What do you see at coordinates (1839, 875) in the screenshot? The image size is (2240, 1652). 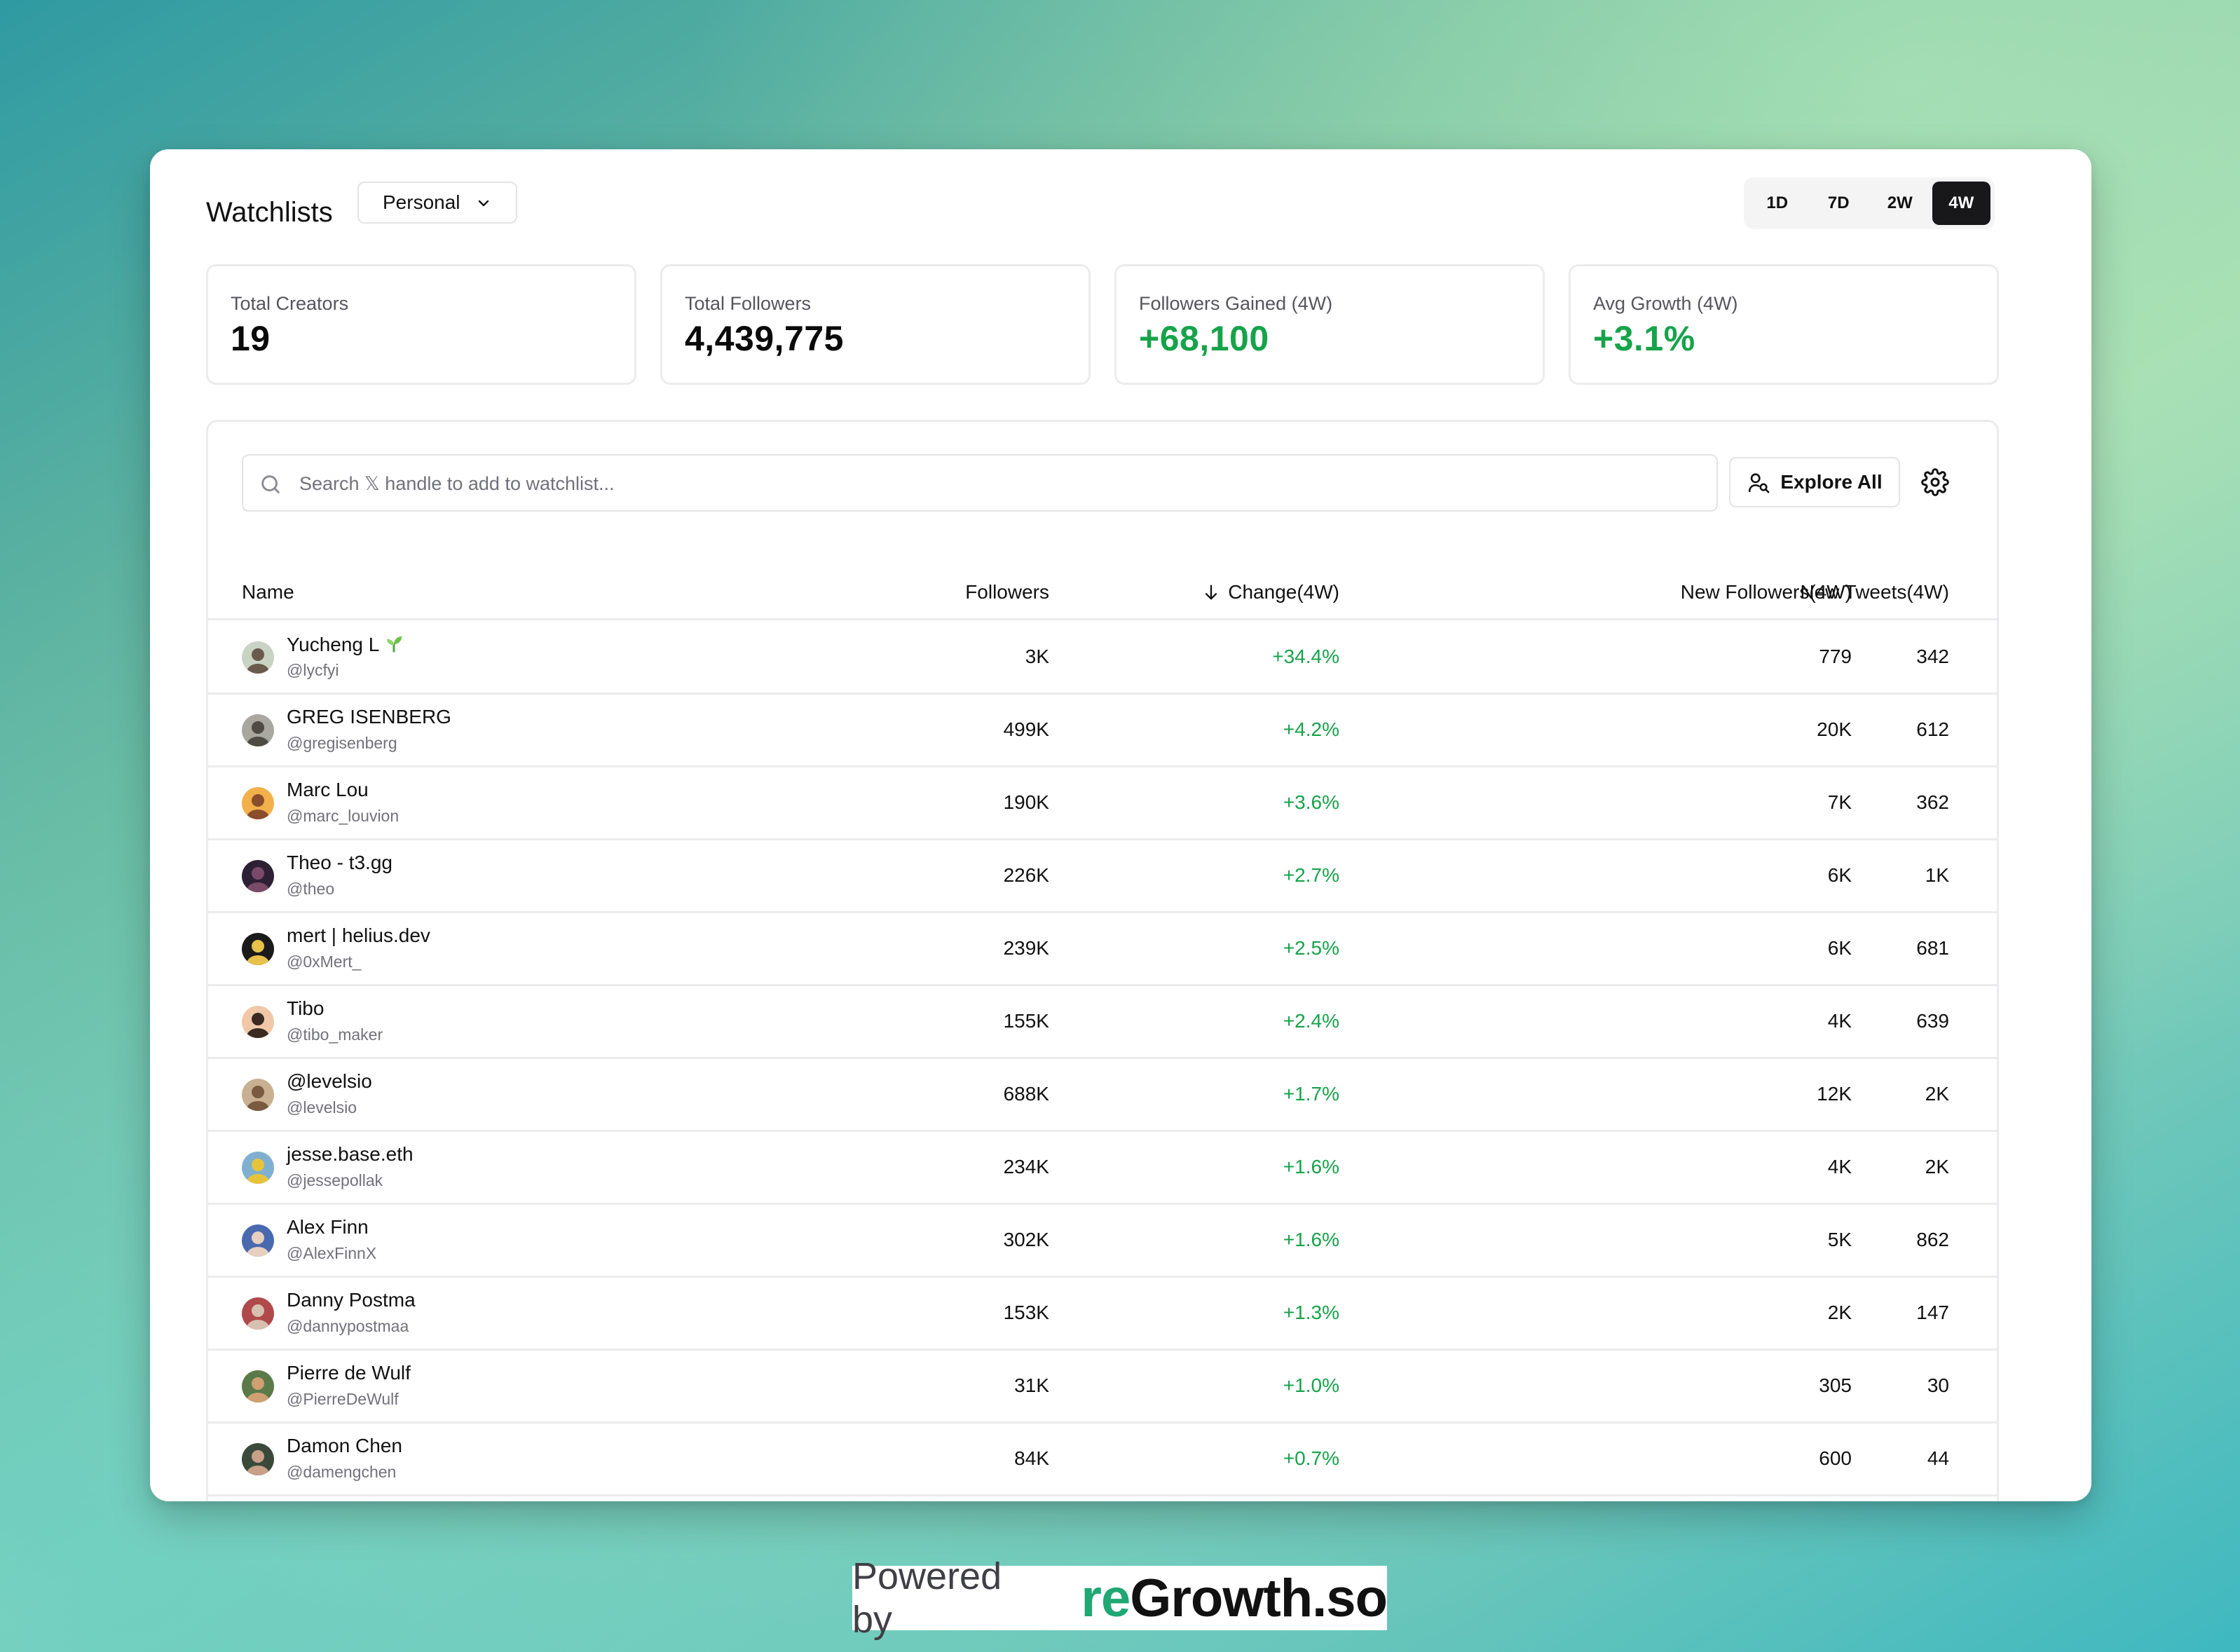 I see `new-followers-cell: 6K` at bounding box center [1839, 875].